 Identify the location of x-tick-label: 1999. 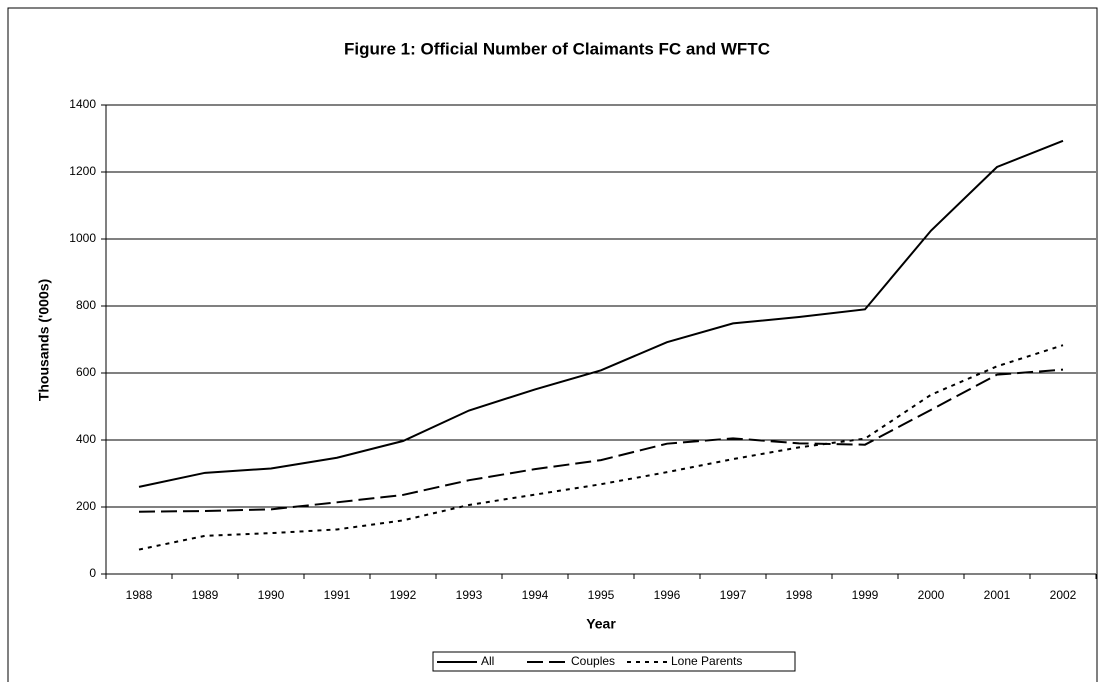
(865, 595).